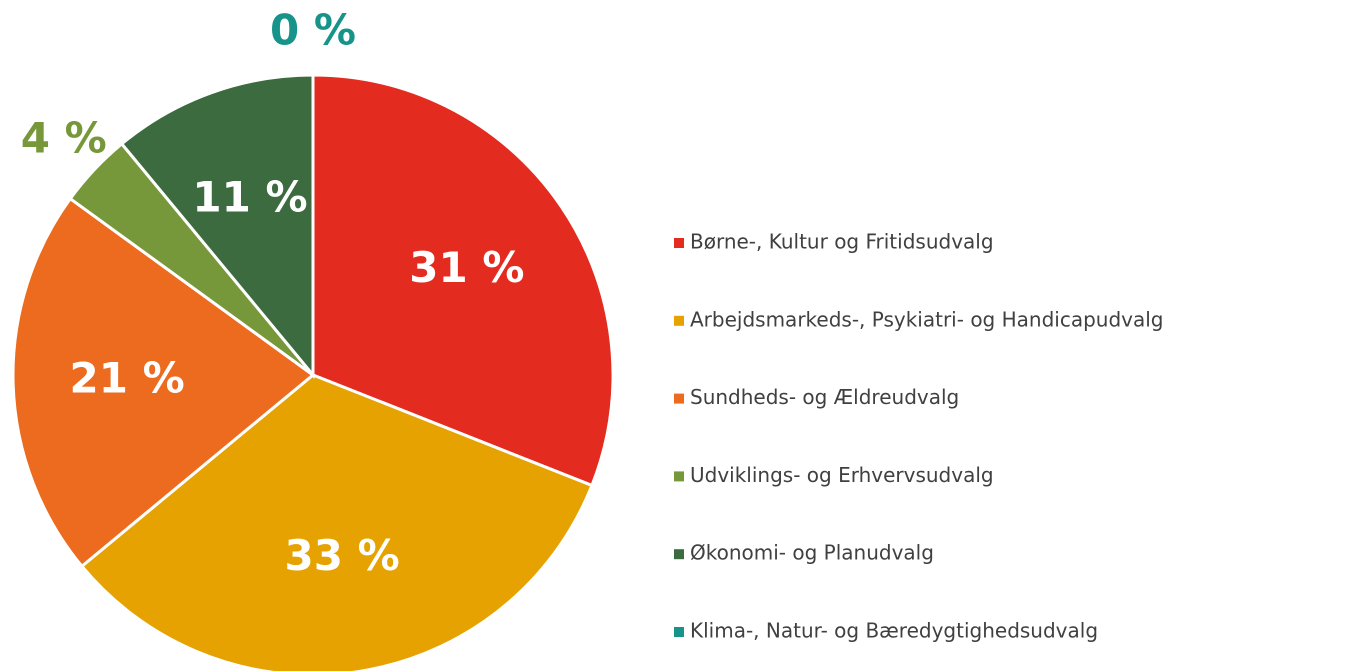 This screenshot has width=1363, height=671. I want to click on legend-label: Klima-, Natur- og Bæredygtighedsudvalg, so click(894, 631).